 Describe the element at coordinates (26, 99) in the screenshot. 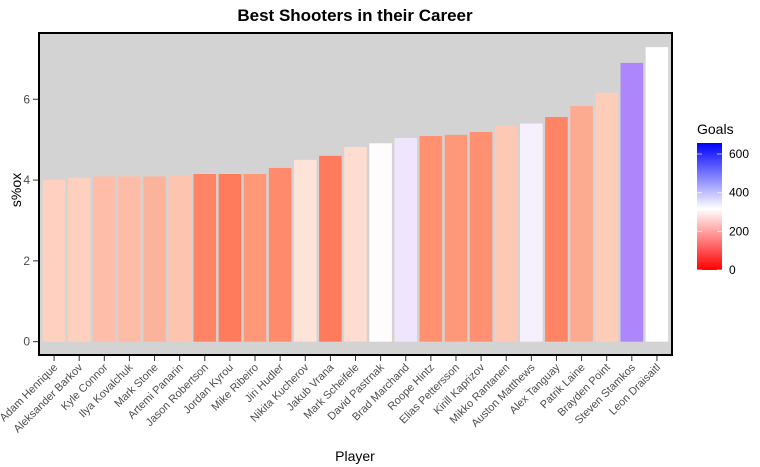

I see `y-tick-label: 6` at that location.